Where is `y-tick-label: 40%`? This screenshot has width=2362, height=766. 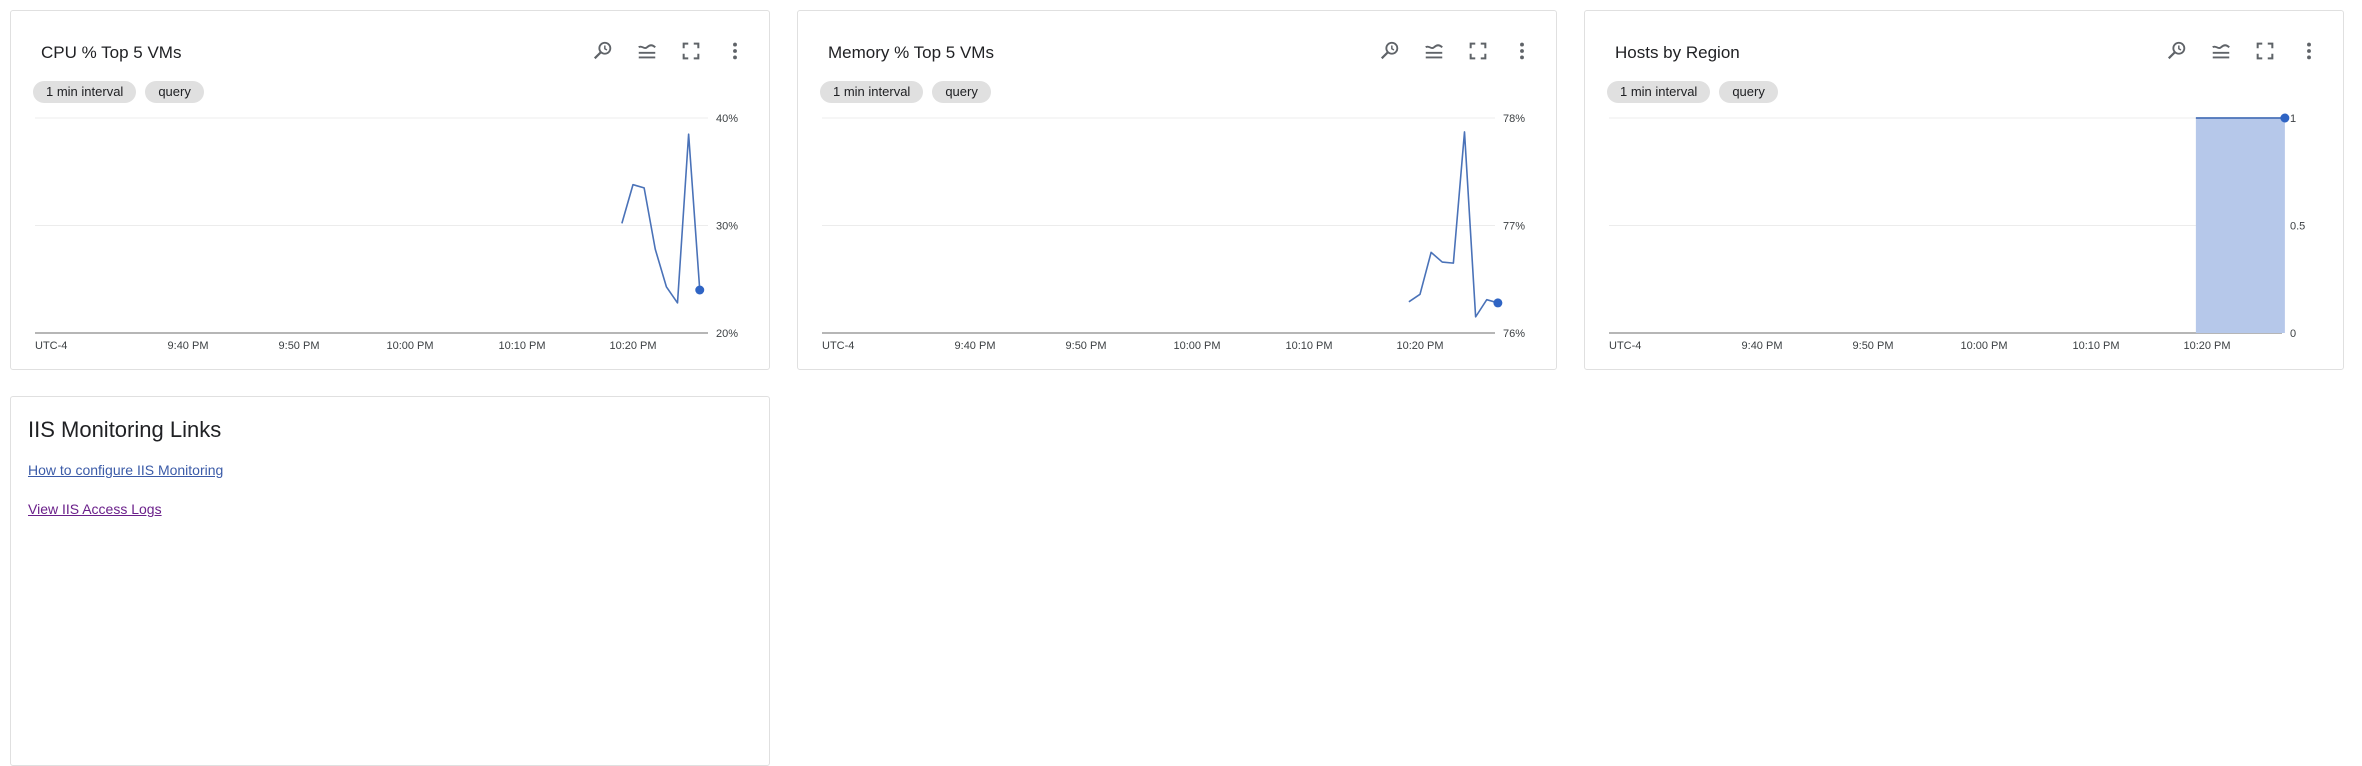
y-tick-label: 40% is located at coordinates (727, 119).